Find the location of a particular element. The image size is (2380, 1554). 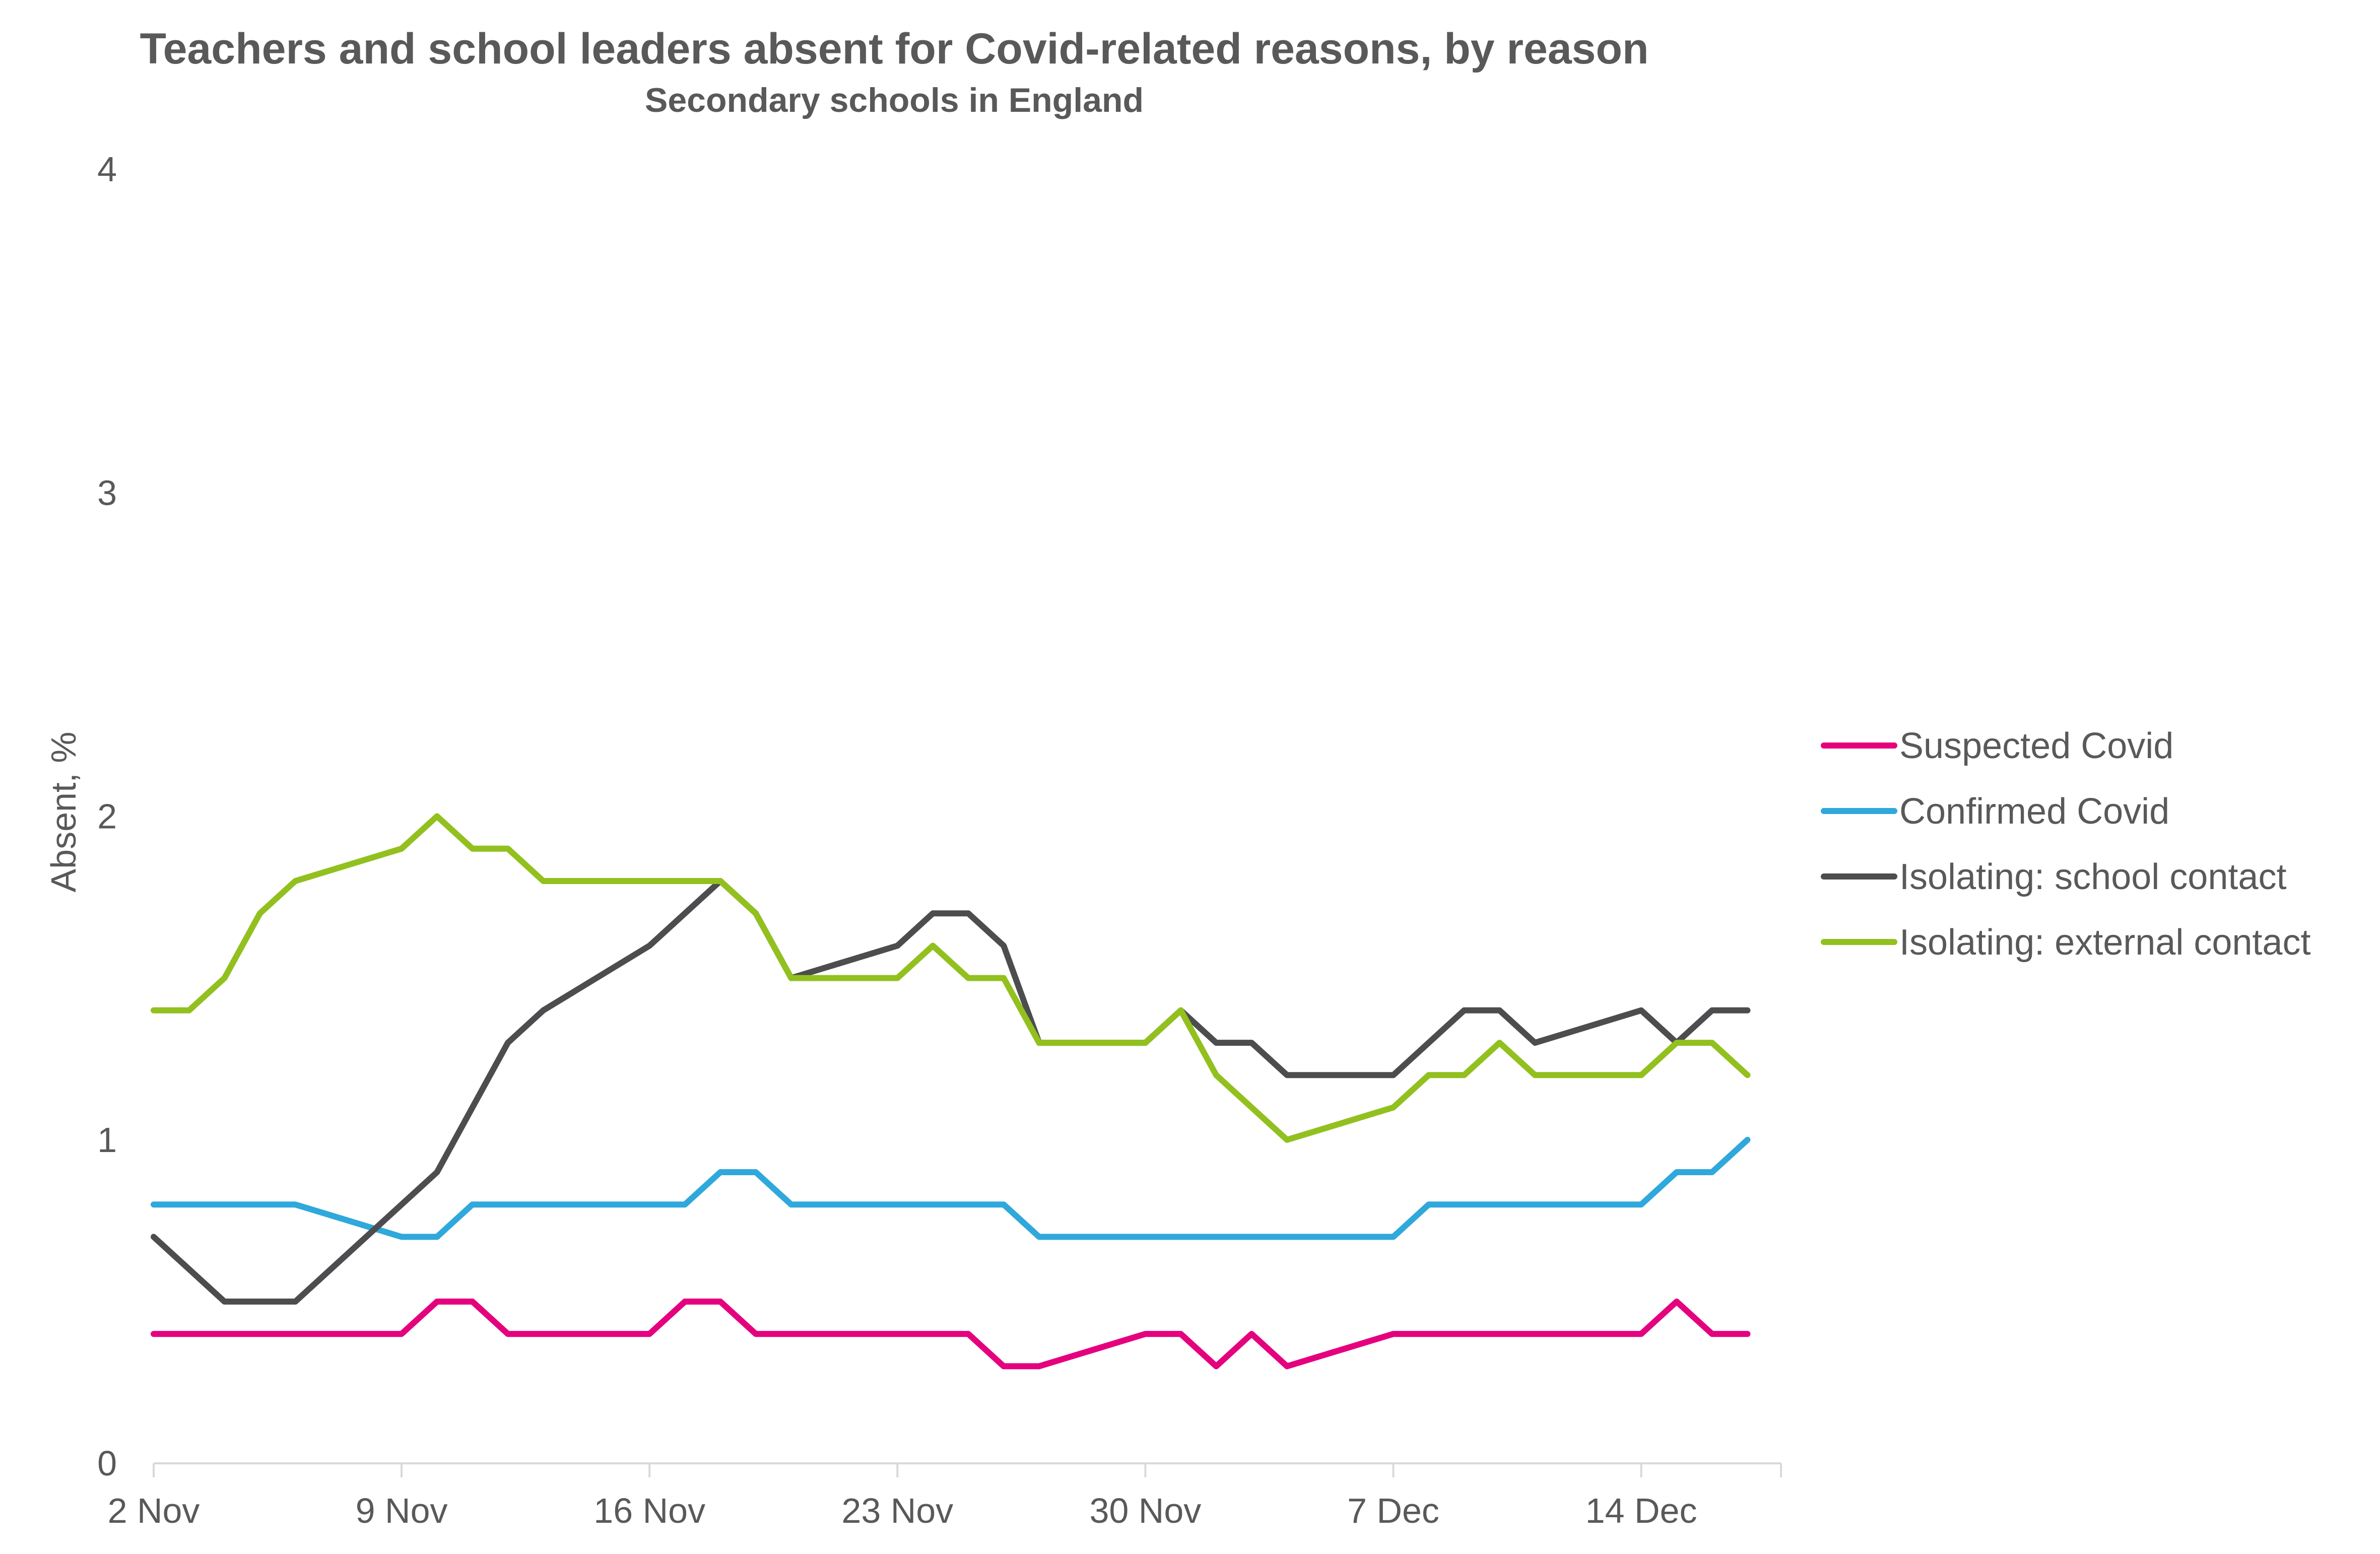

legend-label: Suspected Covid is located at coordinates (2036, 746).